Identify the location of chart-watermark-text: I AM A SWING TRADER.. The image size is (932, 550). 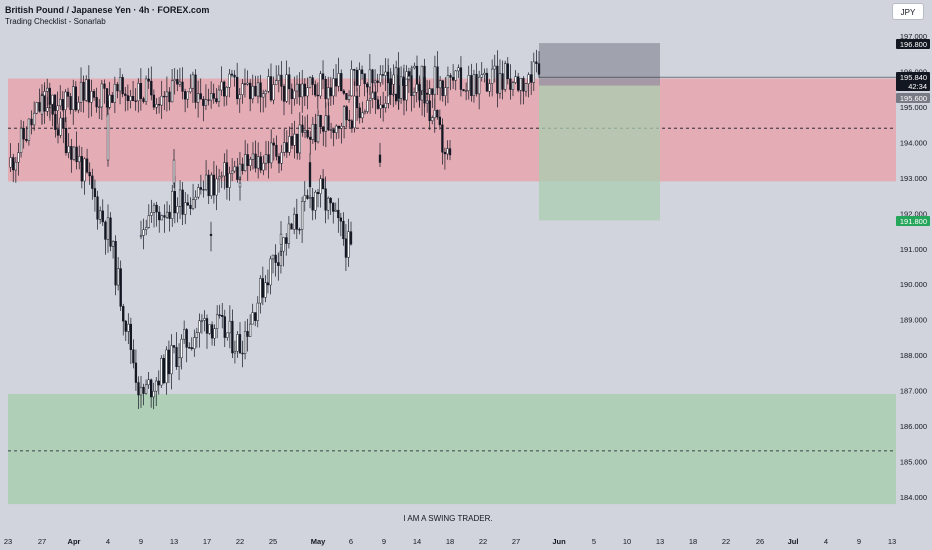
(448, 518).